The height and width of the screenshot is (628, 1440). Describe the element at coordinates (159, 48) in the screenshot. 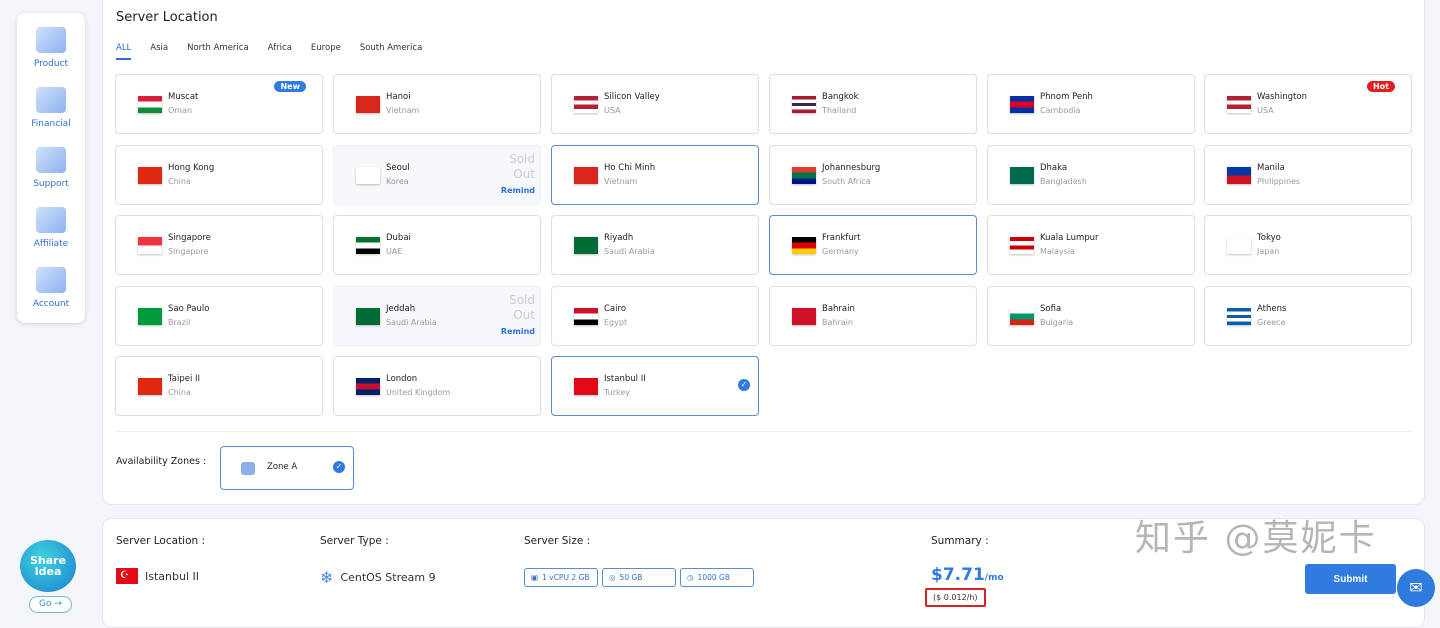

I see `tab-asia: Asia` at that location.